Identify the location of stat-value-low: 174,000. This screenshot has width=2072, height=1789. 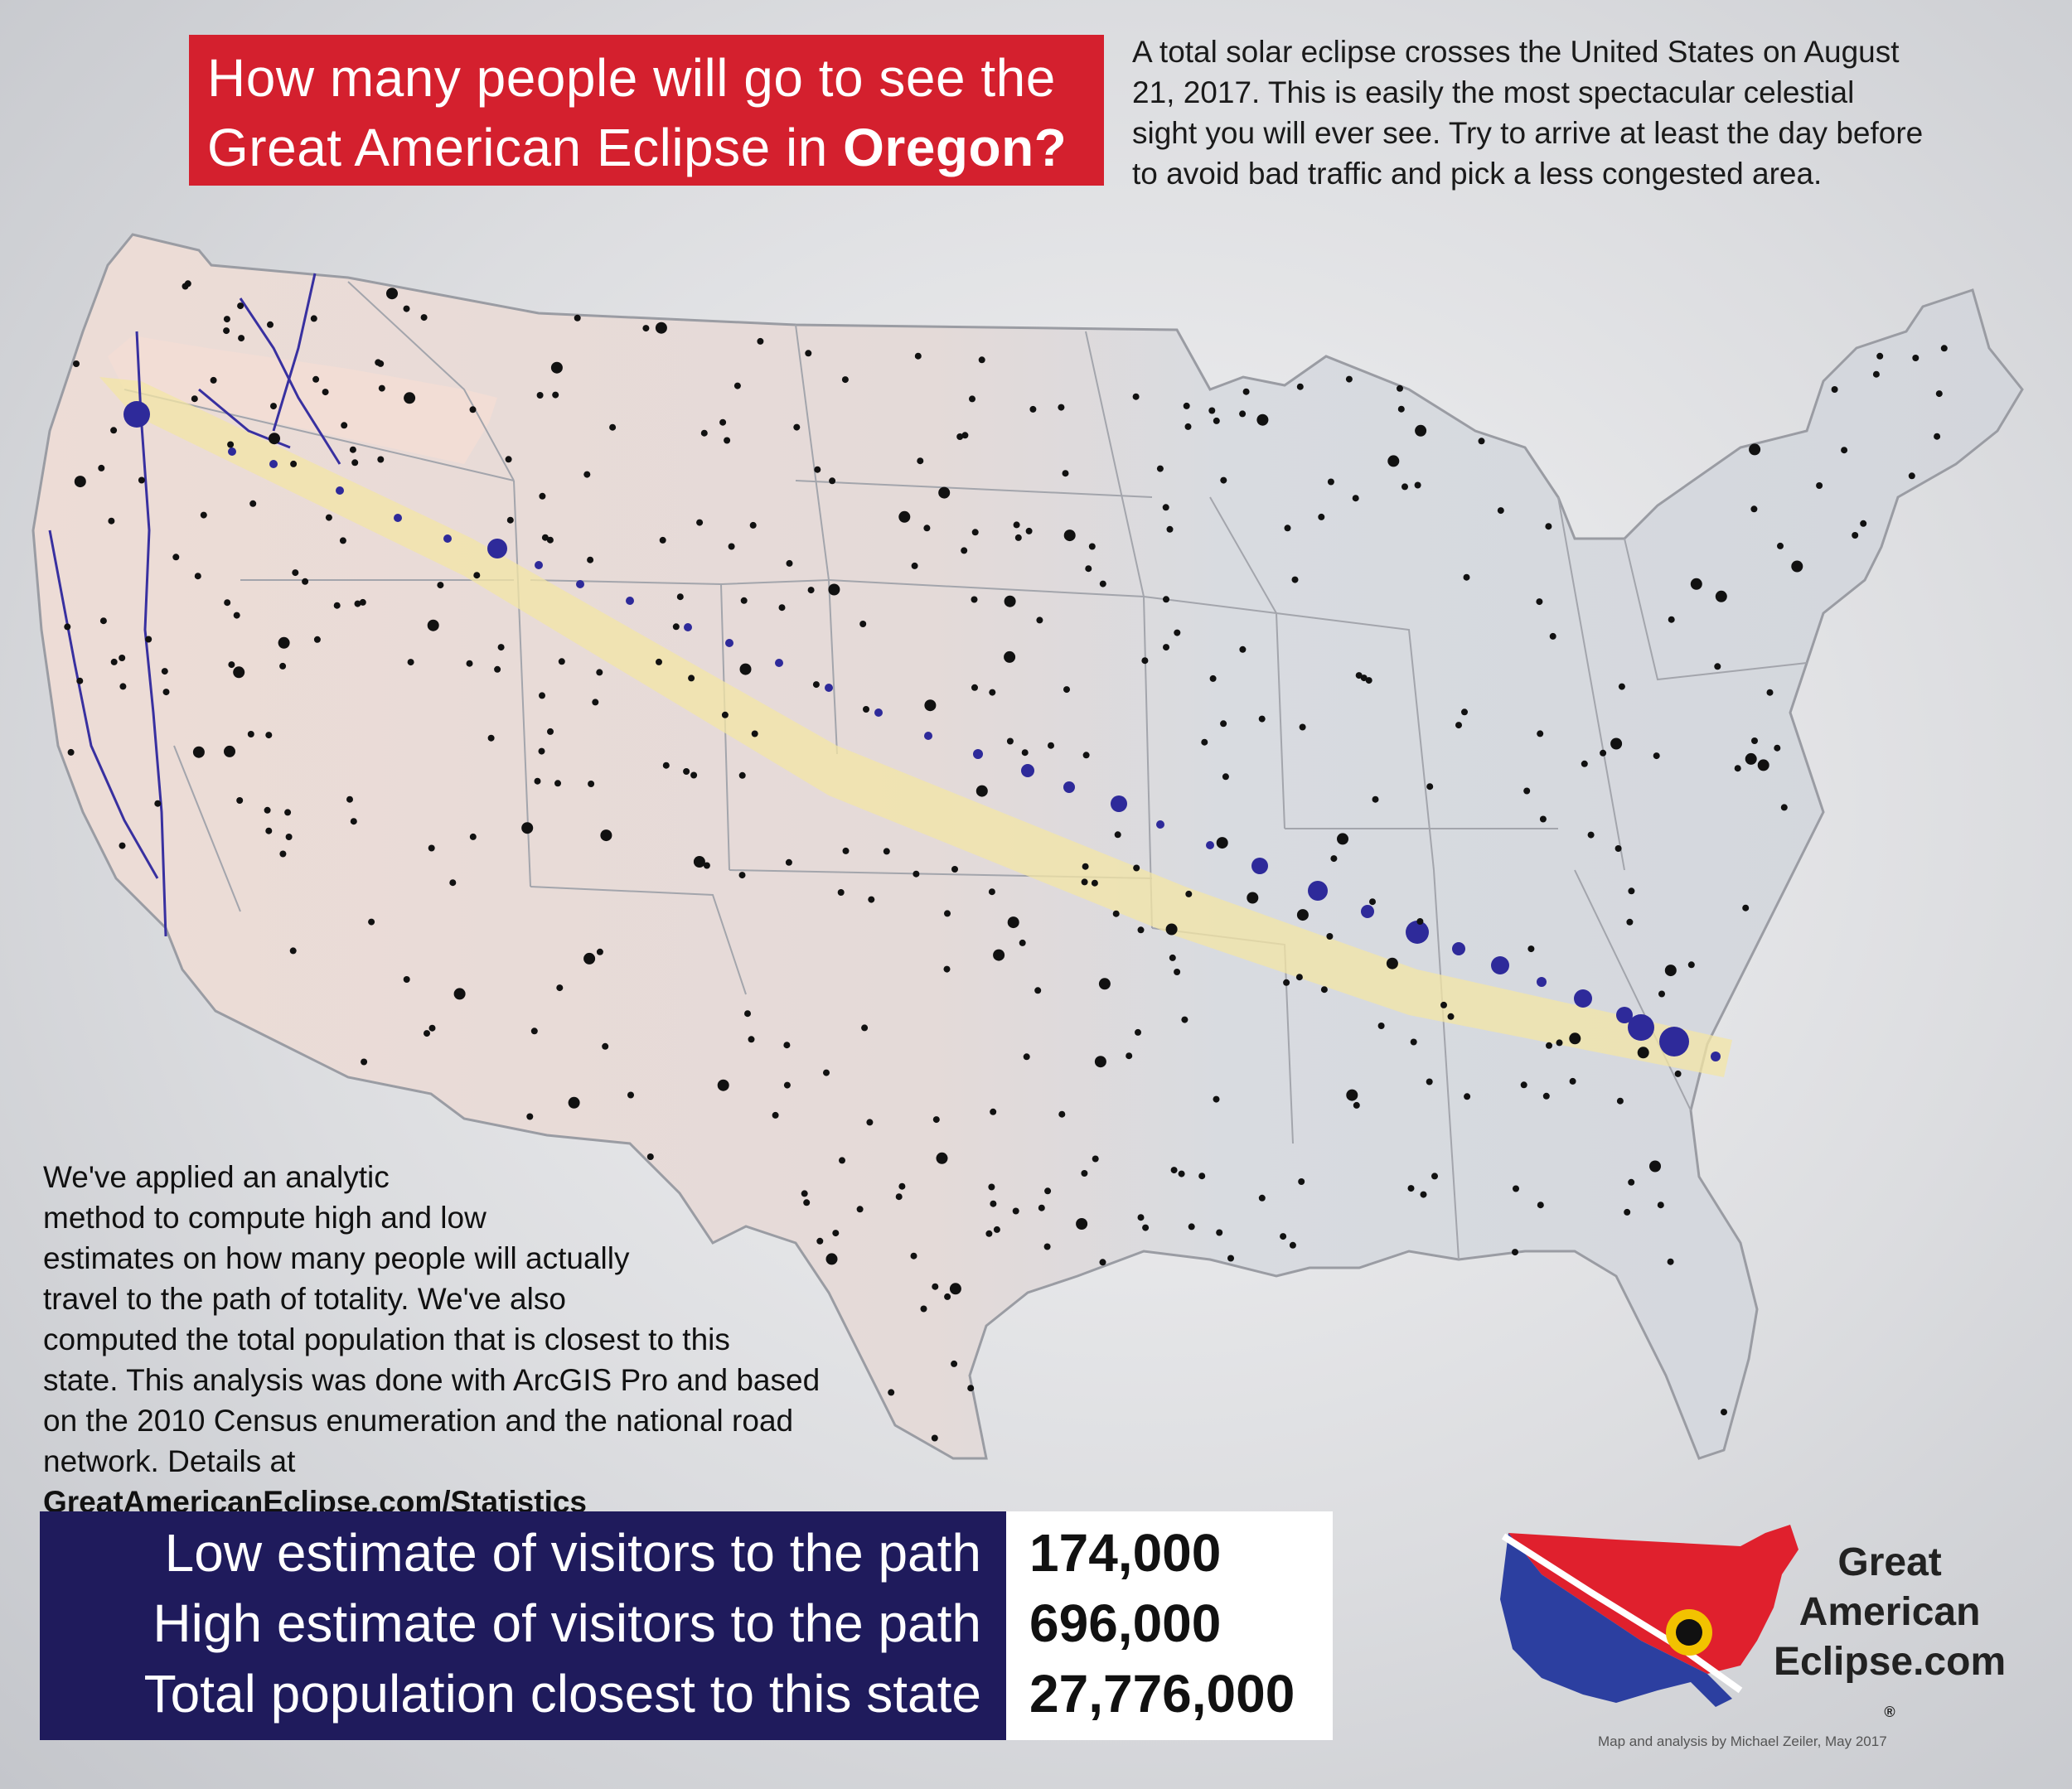
(1125, 1553).